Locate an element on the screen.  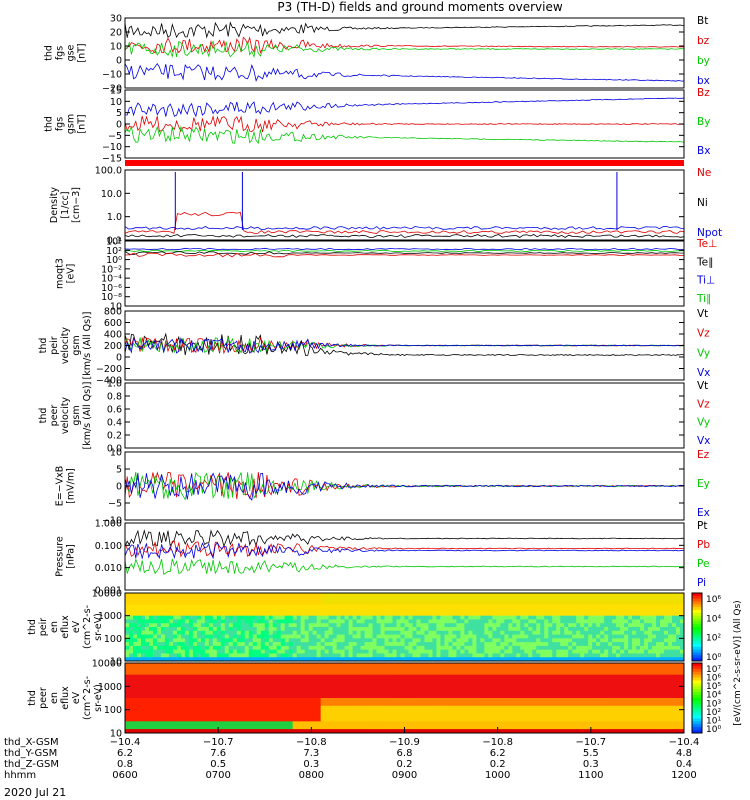
legend-Pe: Pe is located at coordinates (703, 564).